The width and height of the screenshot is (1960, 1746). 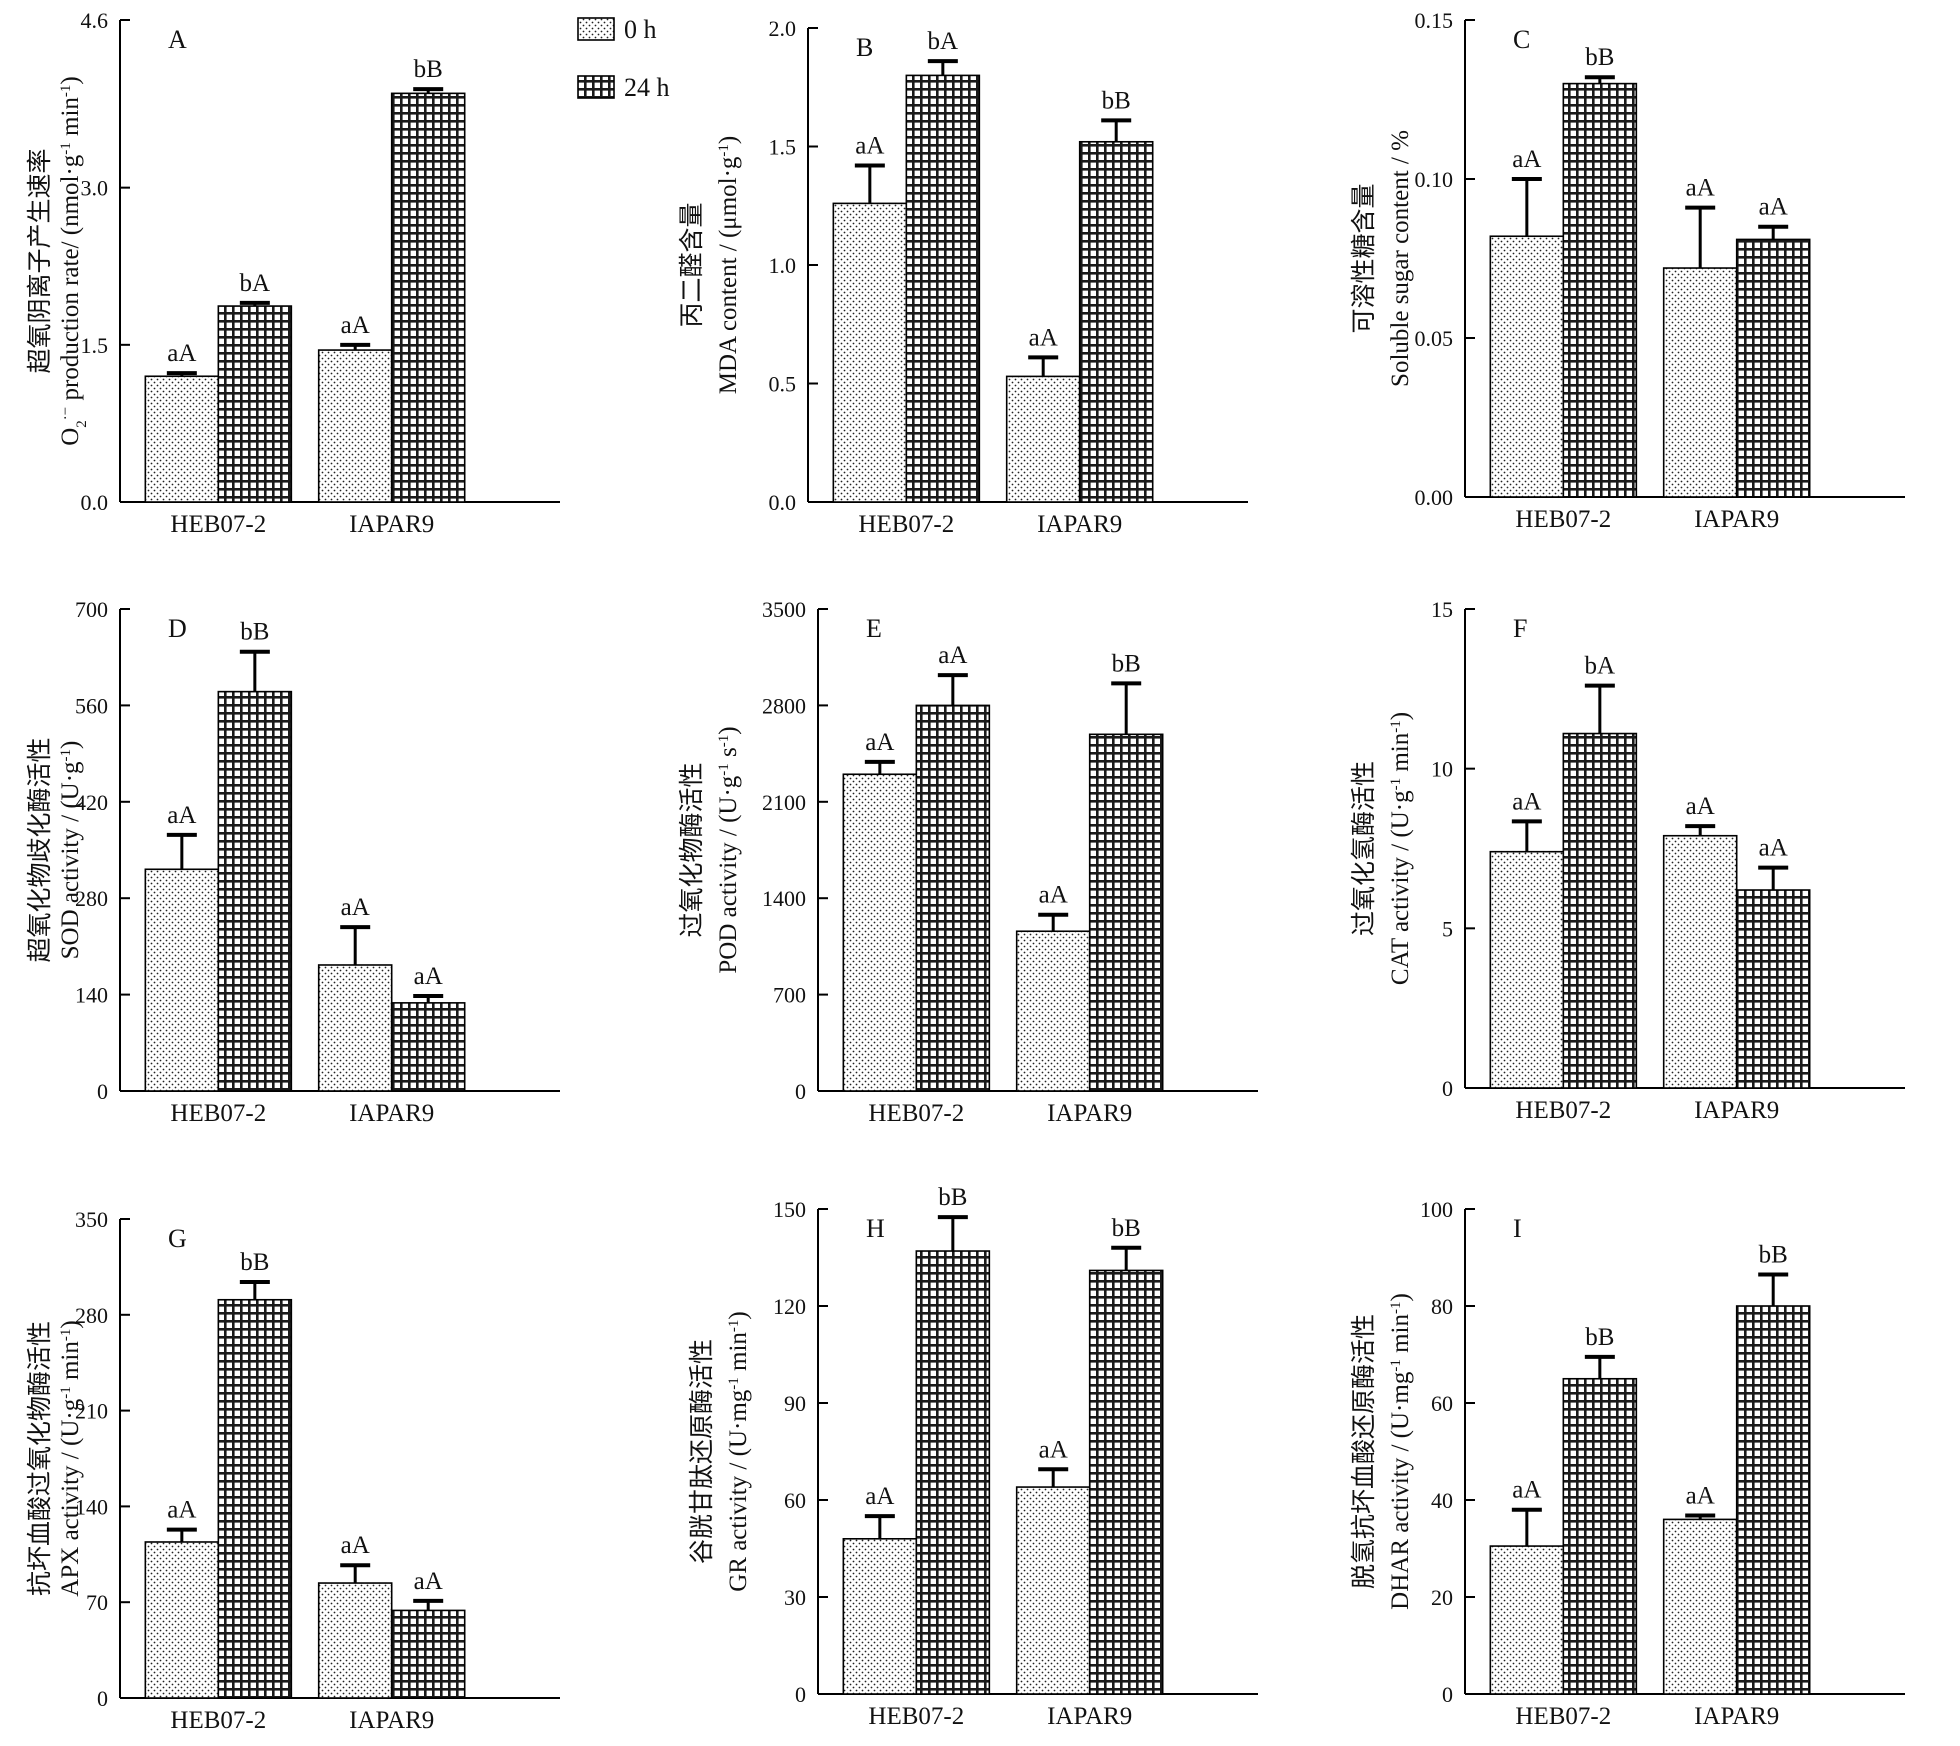 What do you see at coordinates (1520, 628) in the screenshot?
I see `panel-letter: F` at bounding box center [1520, 628].